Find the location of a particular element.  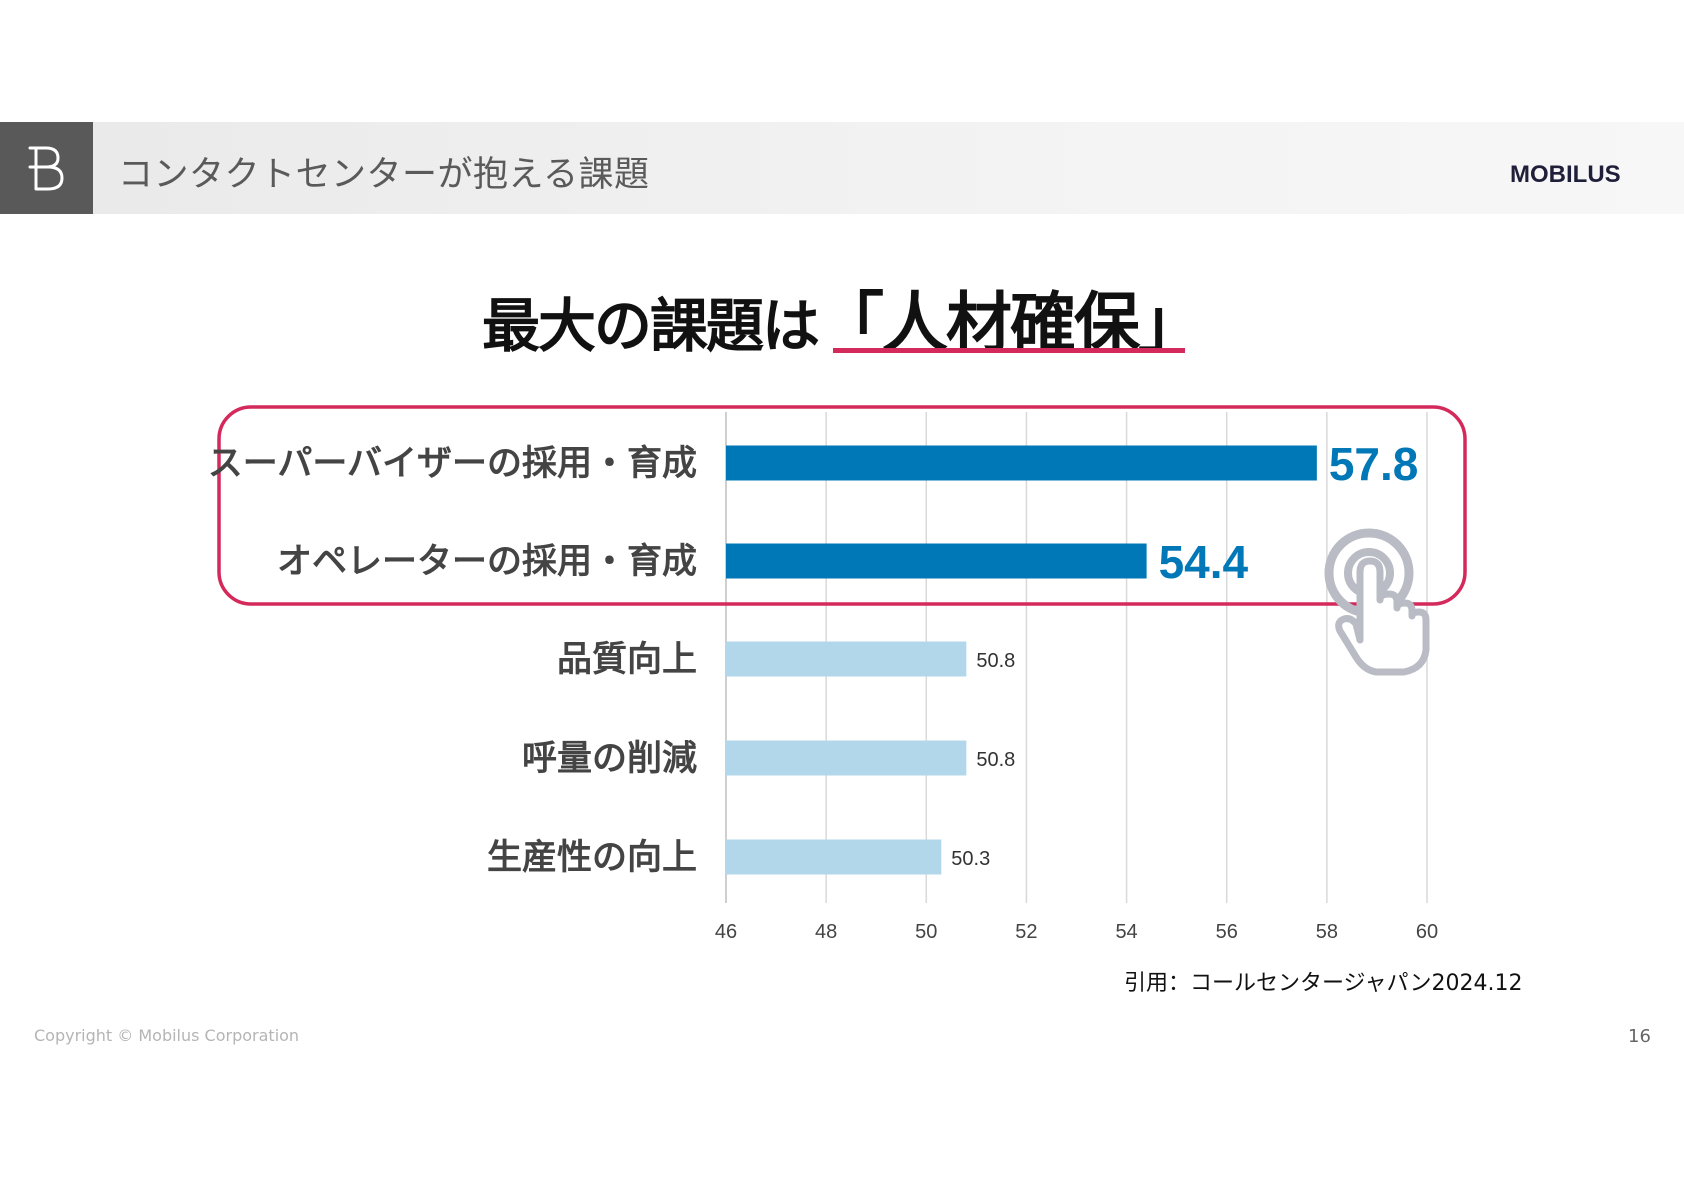

source-citation: 引用：コールセンタージャパン2024.12 is located at coordinates (1323, 983).